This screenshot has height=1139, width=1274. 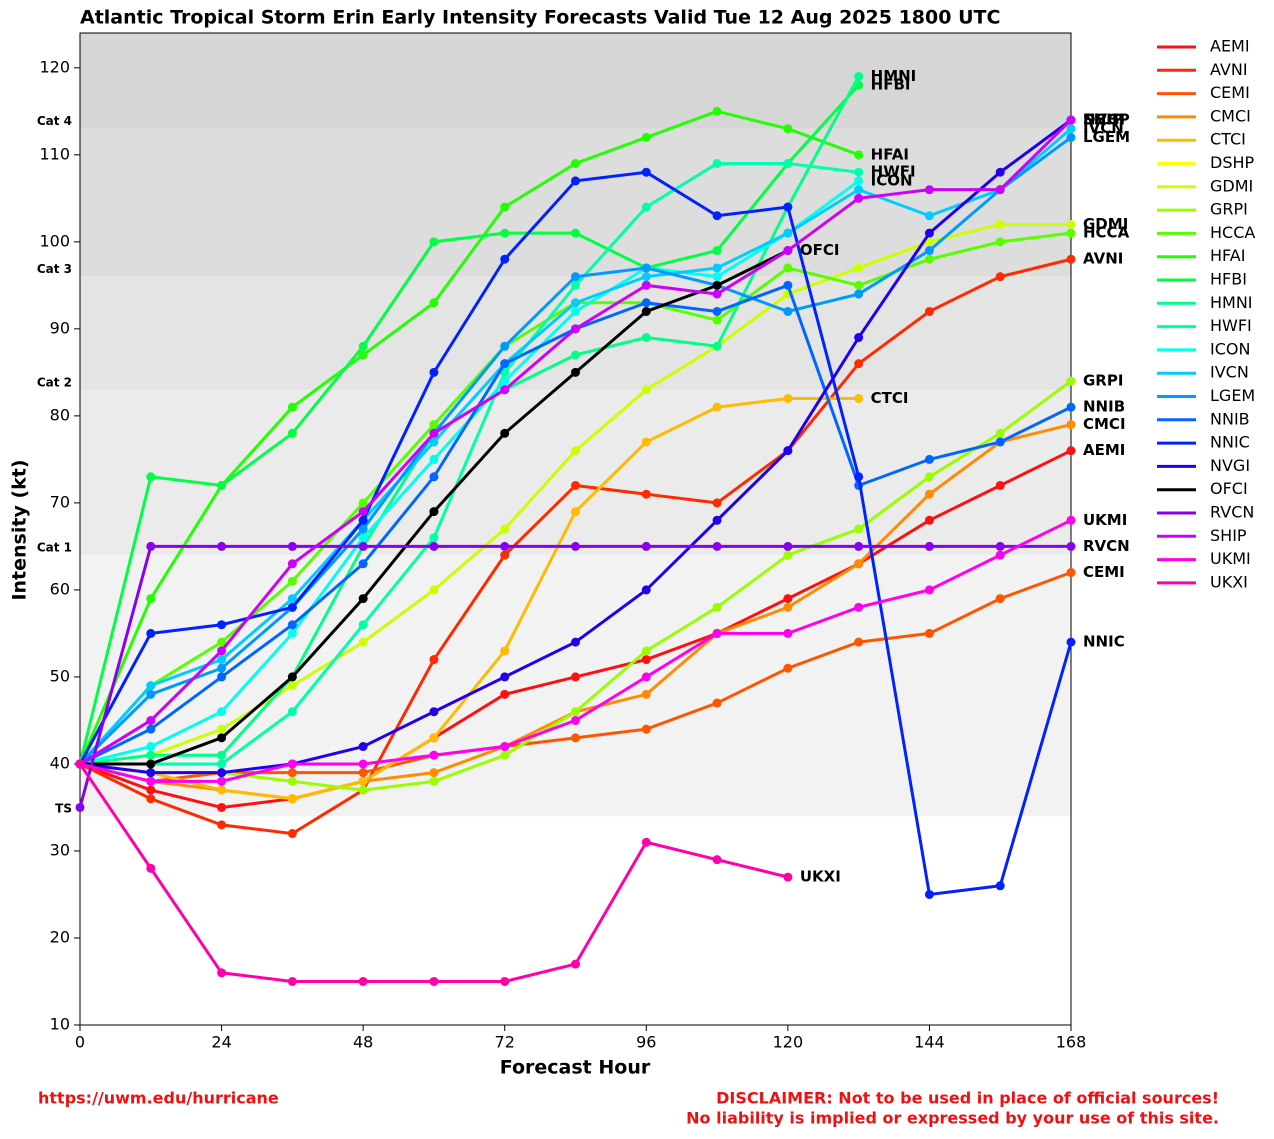 What do you see at coordinates (1103, 128) in the screenshot?
I see `end-label: IVCN` at bounding box center [1103, 128].